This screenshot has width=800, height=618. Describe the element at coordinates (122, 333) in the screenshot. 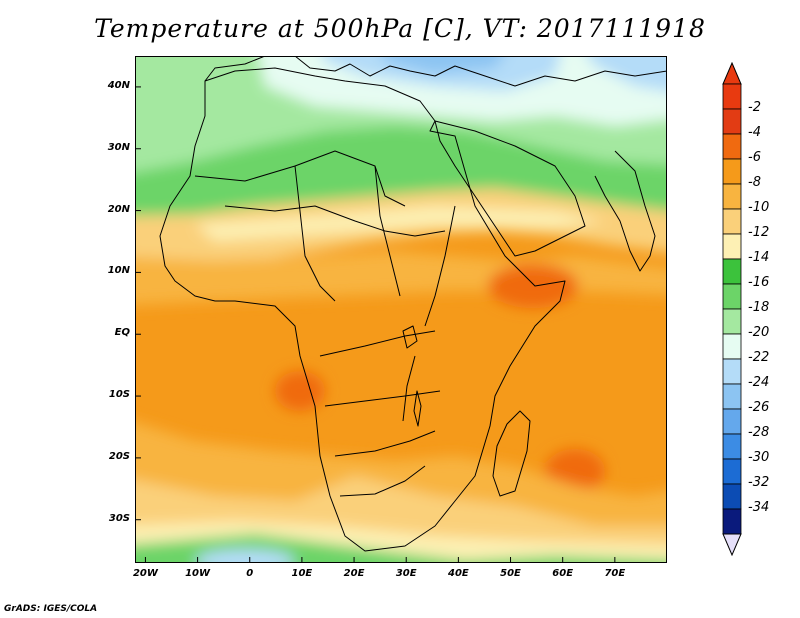

I see `lat-tick-label: EQ` at that location.